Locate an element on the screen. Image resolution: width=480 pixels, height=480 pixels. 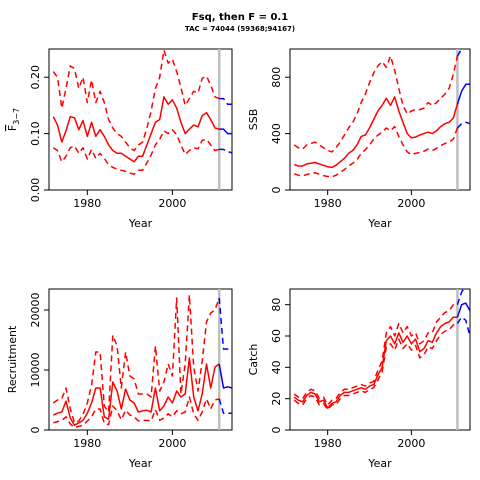
catch-ytick-label: 60 is located at coordinates (276, 336).